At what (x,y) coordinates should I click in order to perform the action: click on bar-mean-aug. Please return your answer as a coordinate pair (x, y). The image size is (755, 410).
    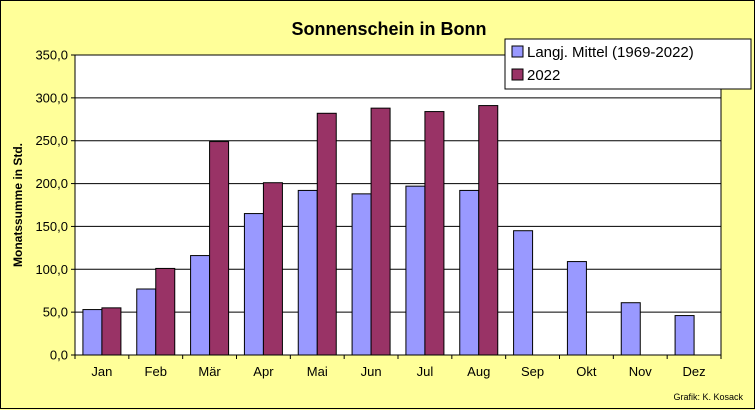
    Looking at the image, I should click on (469, 272).